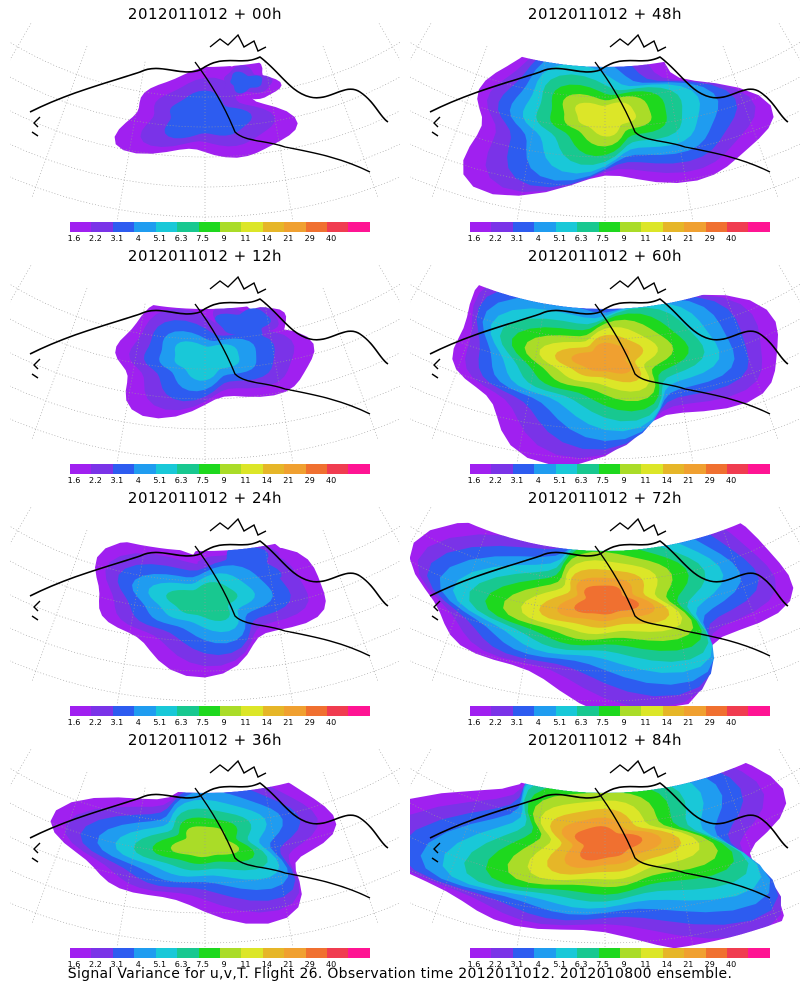  Describe the element at coordinates (619, 723) in the screenshot. I see `colorbar-labels: 1.6 2.2 3.1 4 5.1 6.3 7.5 9 11 14 21 29 40` at that location.